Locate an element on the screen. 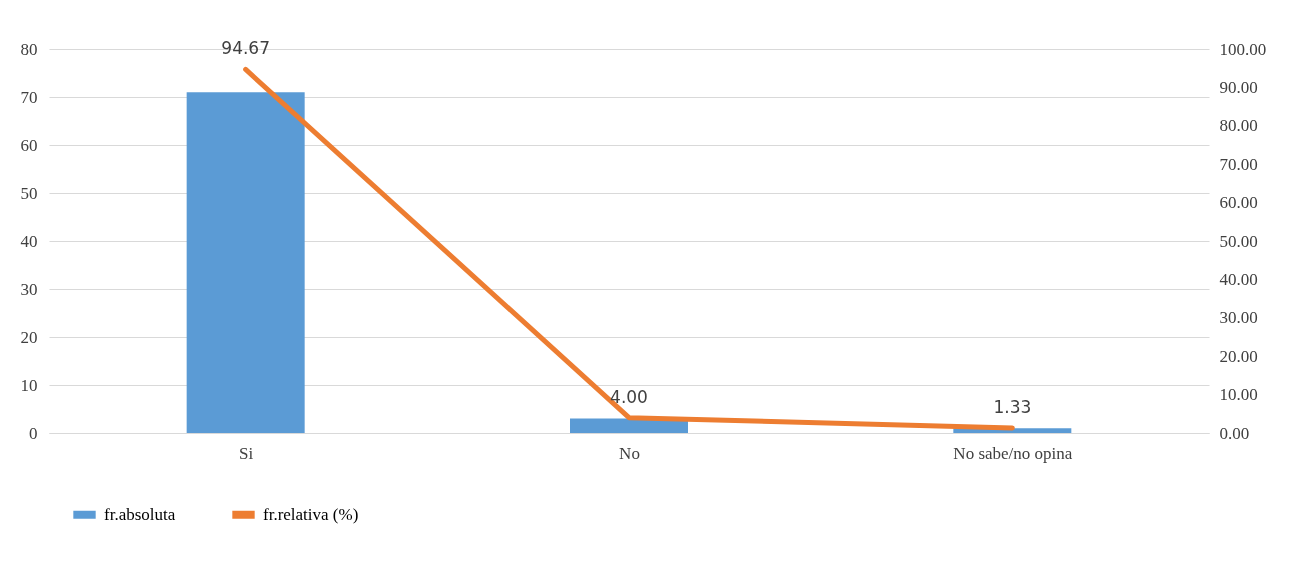  y2-tick-label: 30.00 is located at coordinates (1238, 318).